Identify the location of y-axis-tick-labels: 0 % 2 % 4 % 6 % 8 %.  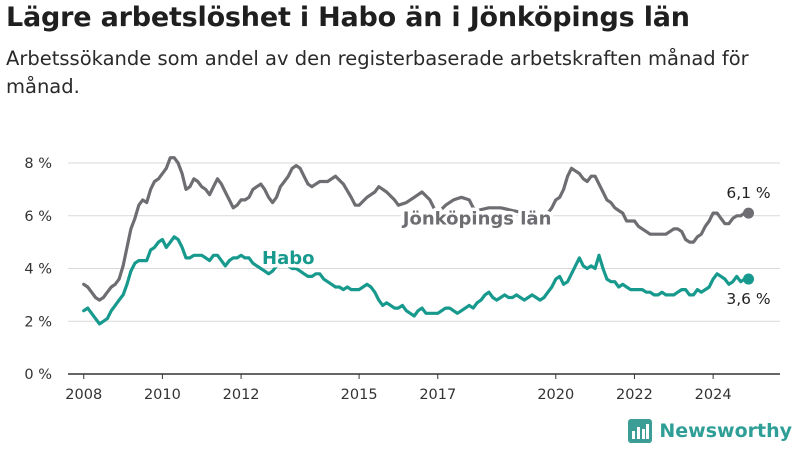
(38, 269).